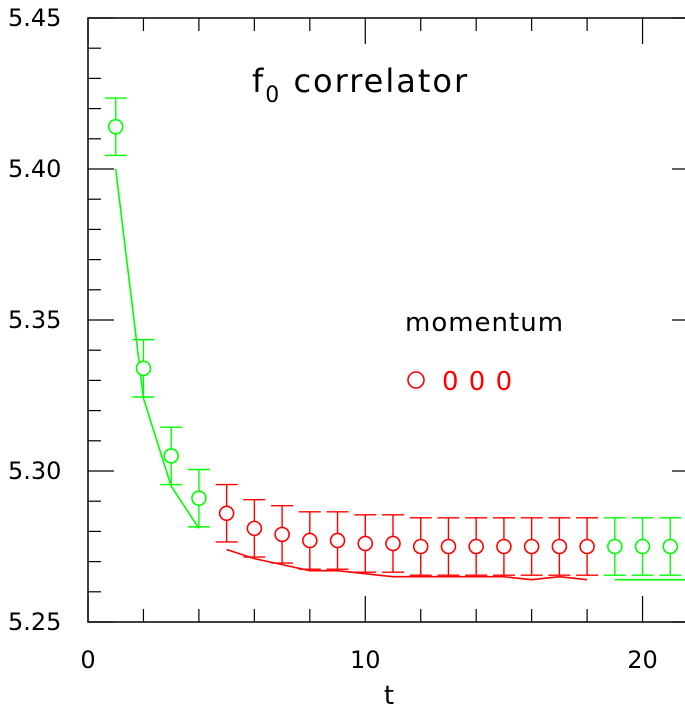 The image size is (685, 711). I want to click on y-tick-label: 5.30, so click(34, 471).